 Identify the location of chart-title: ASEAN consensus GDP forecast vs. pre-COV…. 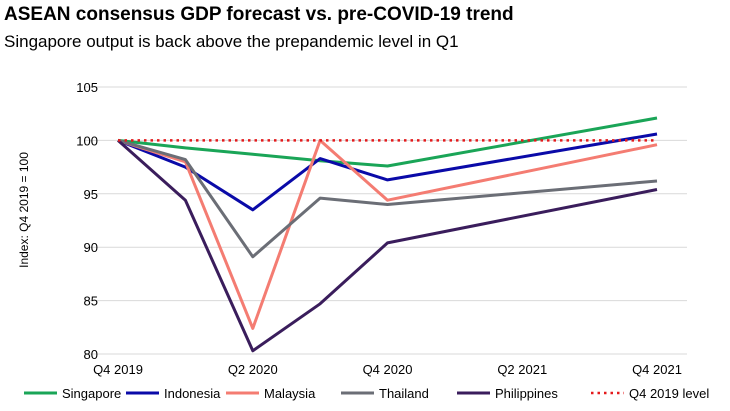
(259, 14).